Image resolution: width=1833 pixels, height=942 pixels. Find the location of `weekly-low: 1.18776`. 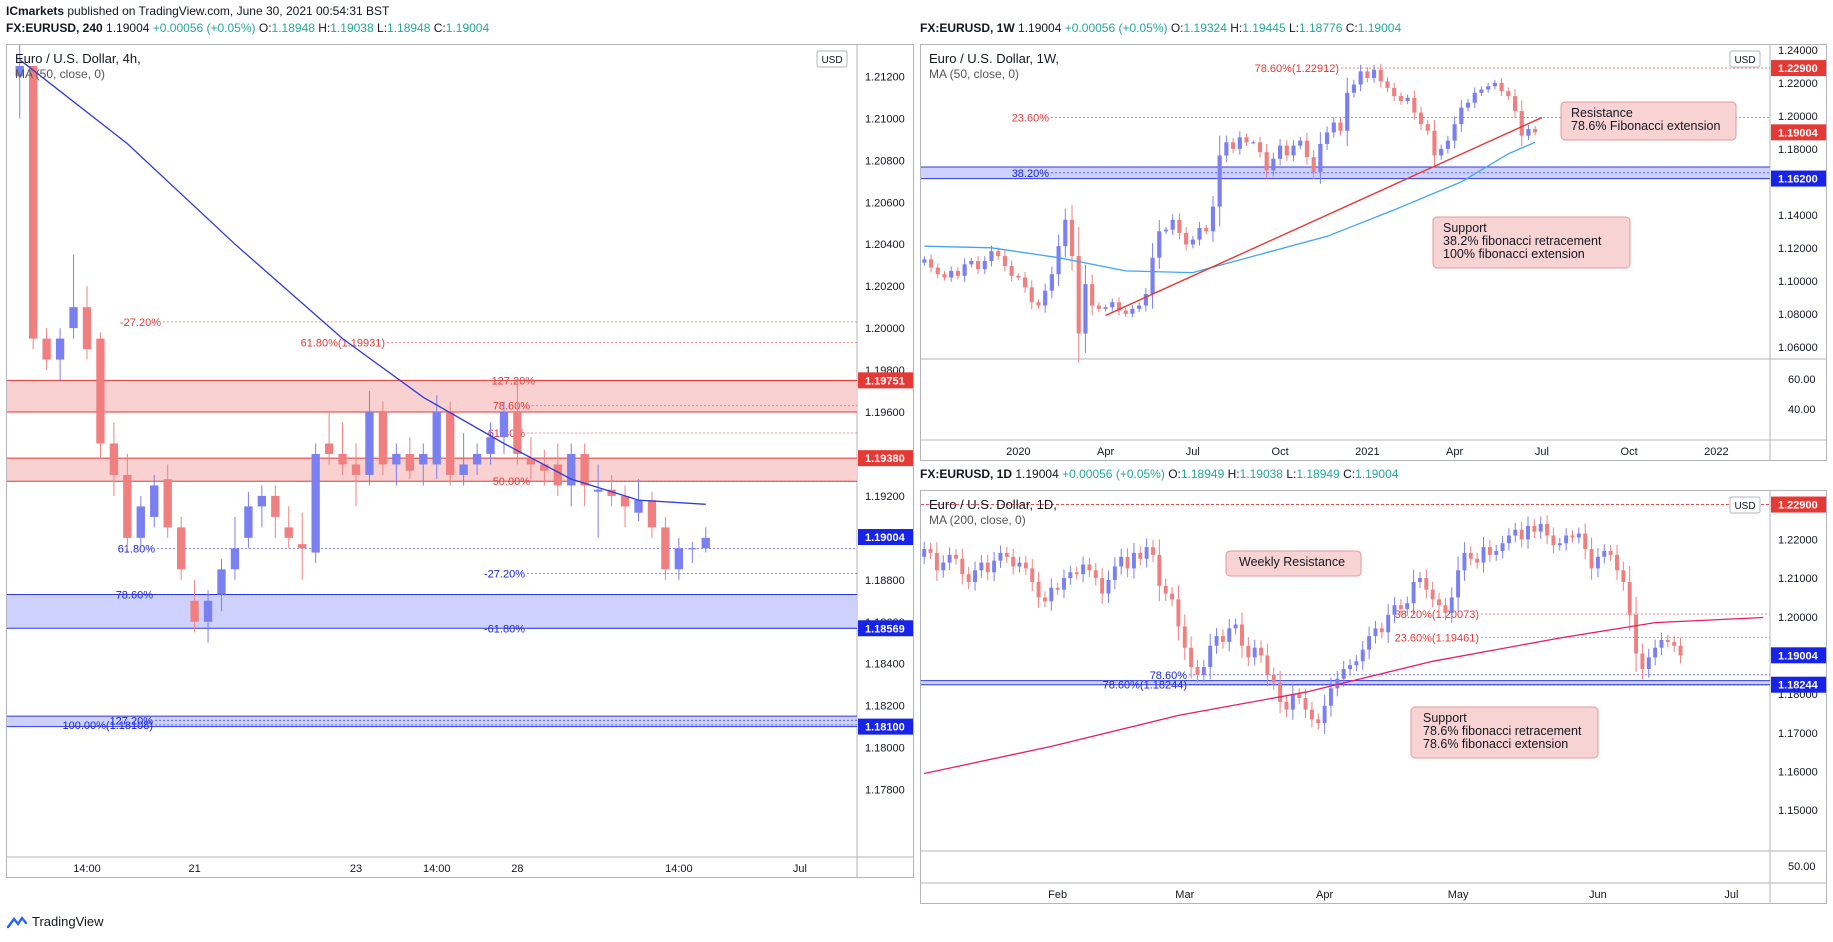

weekly-low: 1.18776 is located at coordinates (1321, 28).